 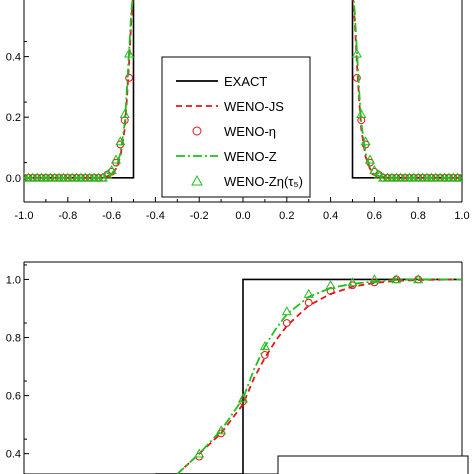 What do you see at coordinates (199, 216) in the screenshot?
I see `x-tick-label: -0.2` at bounding box center [199, 216].